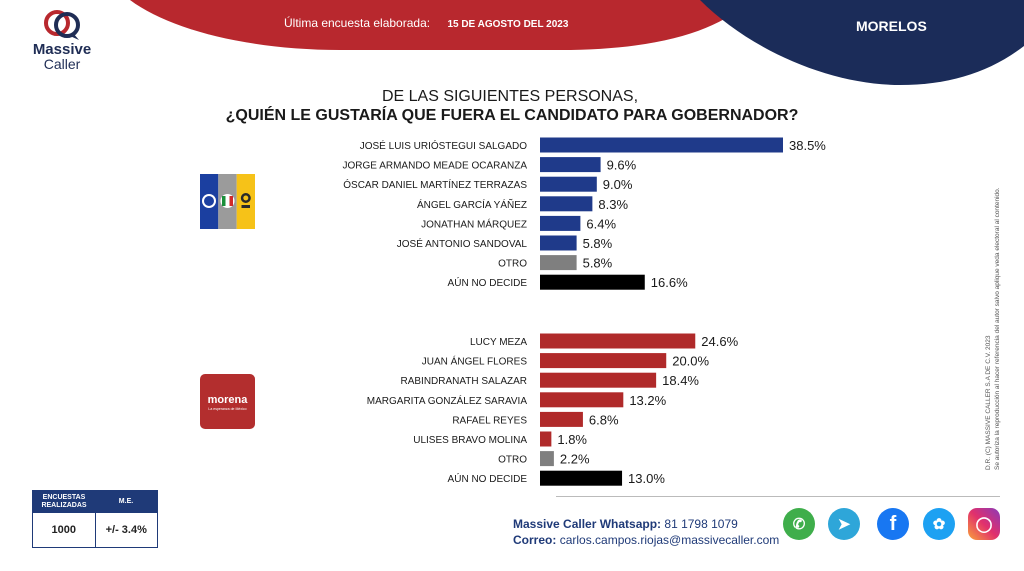 Image resolution: width=1024 pixels, height=571 pixels. I want to click on header-banner, so click(577, 42).